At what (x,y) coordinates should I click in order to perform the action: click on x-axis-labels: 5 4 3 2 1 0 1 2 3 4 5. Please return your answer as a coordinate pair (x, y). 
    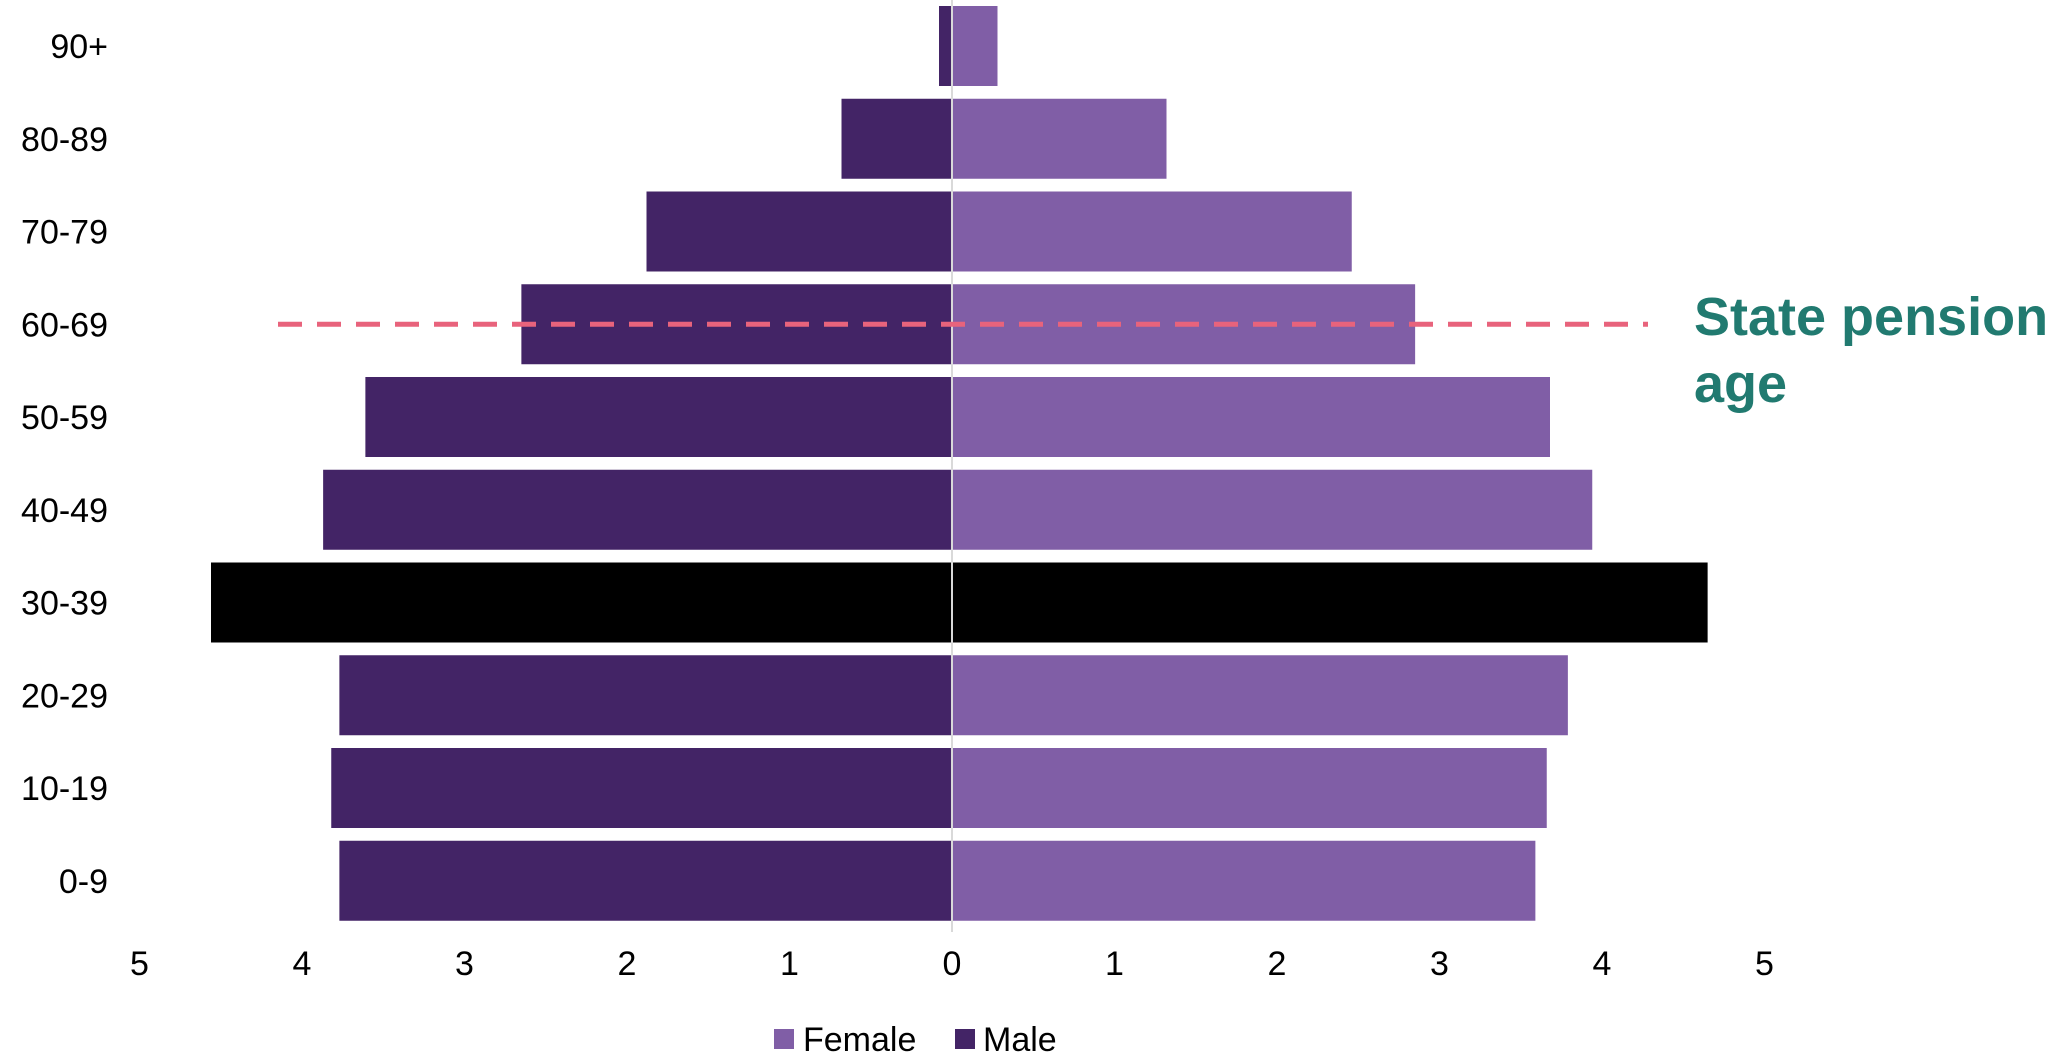
    Looking at the image, I should click on (952, 964).